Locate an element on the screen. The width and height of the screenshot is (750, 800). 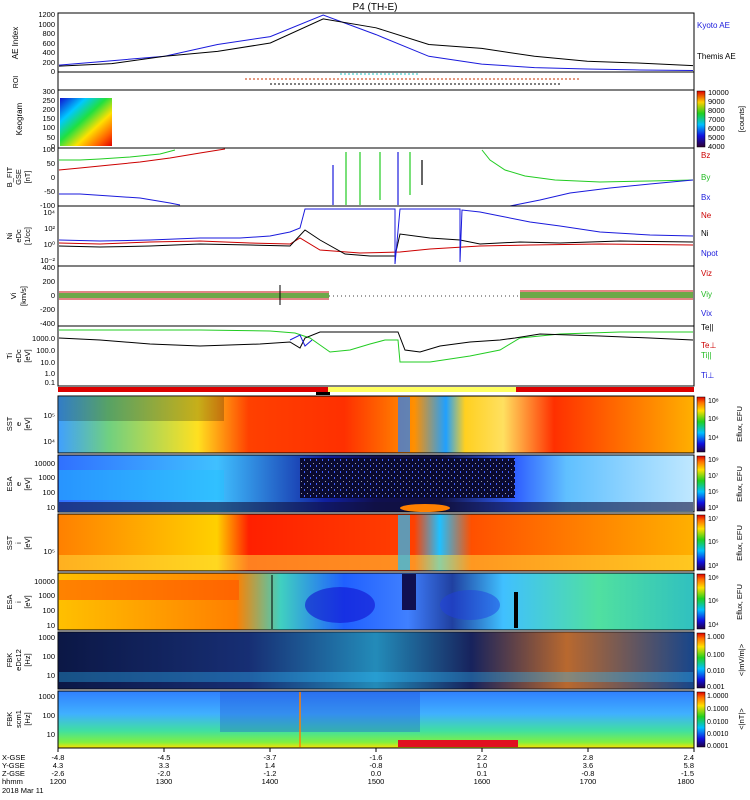
esa-i-tick: 100 is located at coordinates (48, 610).